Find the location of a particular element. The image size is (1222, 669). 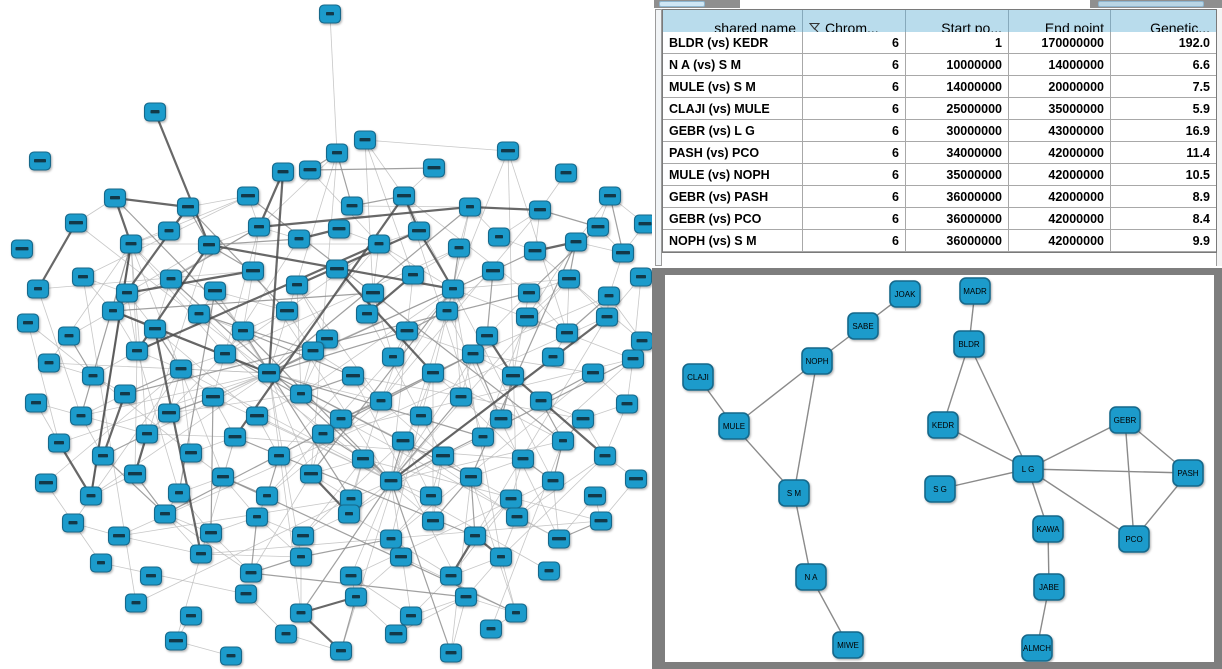

subnetwork-node-NOPH: NOPH is located at coordinates (817, 361).